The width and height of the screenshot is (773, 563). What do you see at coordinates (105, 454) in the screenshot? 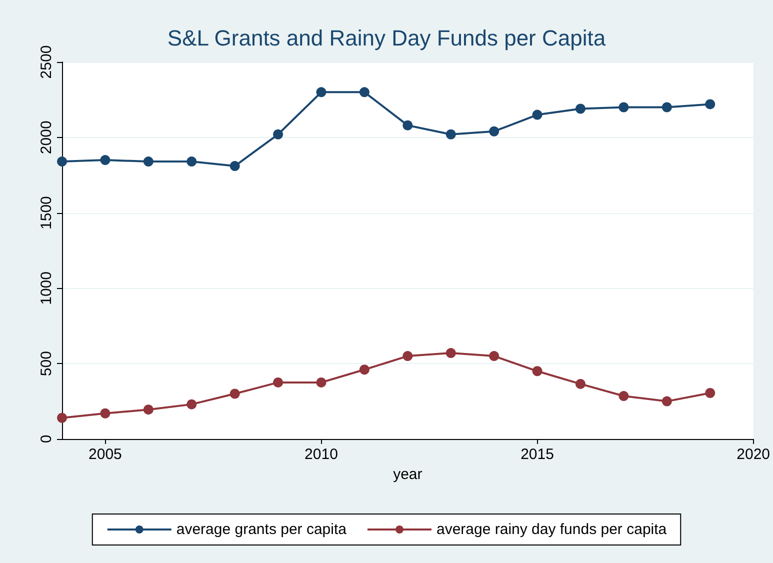
I see `x-tick-label: 2005` at bounding box center [105, 454].